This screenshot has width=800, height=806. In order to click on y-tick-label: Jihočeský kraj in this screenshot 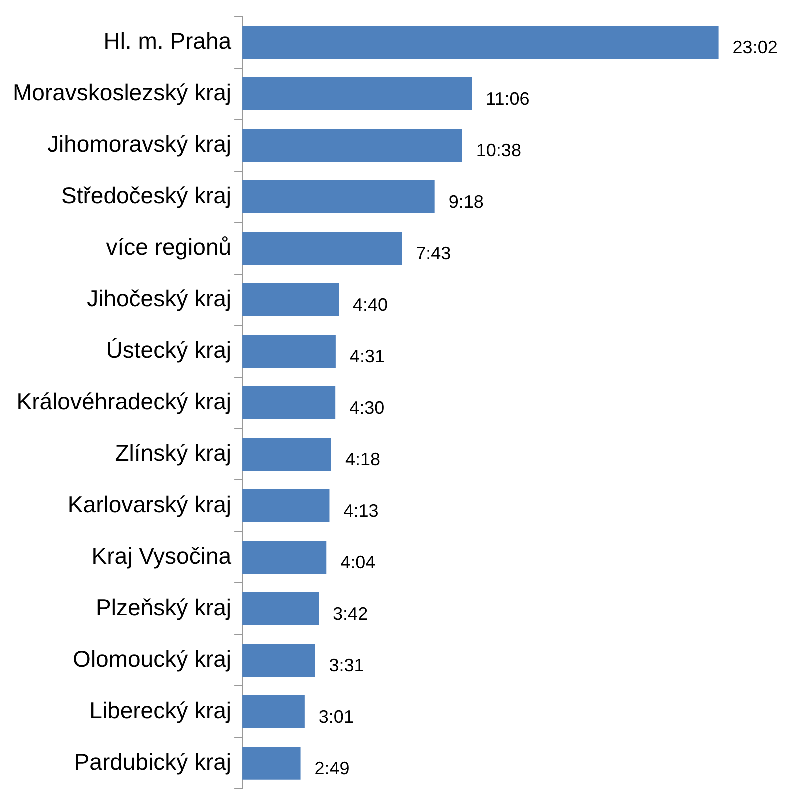, I will do `click(159, 298)`.